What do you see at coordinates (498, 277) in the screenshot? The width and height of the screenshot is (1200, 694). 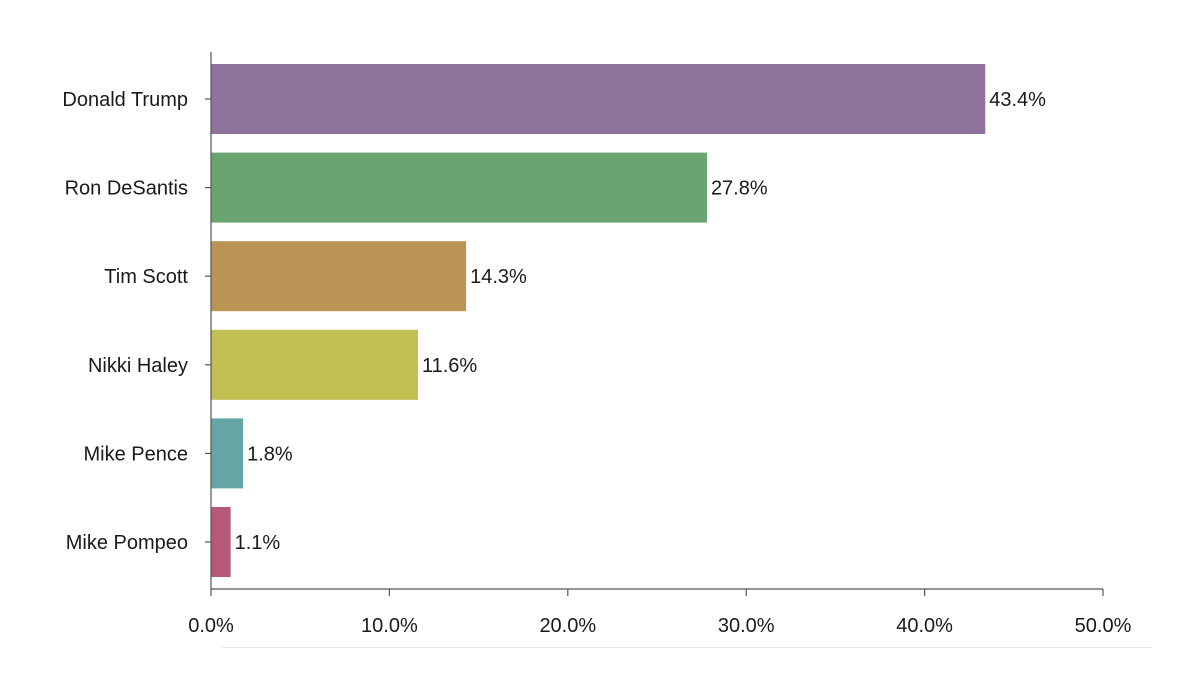 I see `value-label-2: 14.3%` at bounding box center [498, 277].